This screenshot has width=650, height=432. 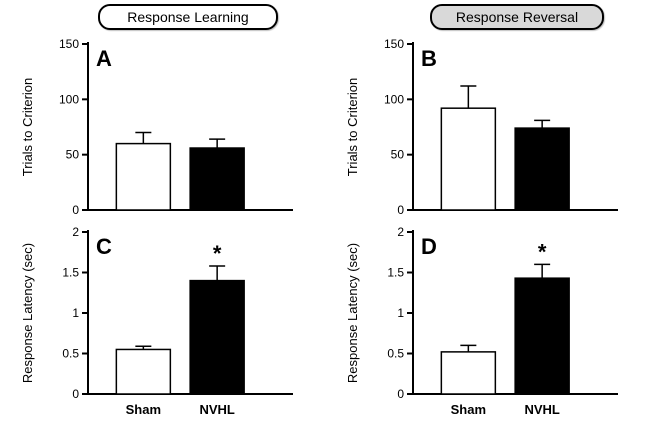 What do you see at coordinates (429, 58) in the screenshot?
I see `panel-letter: B` at bounding box center [429, 58].